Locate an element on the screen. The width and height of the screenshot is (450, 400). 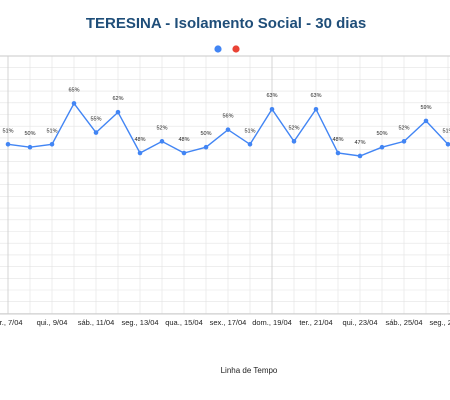
data-label: 47% is located at coordinates (359, 143).